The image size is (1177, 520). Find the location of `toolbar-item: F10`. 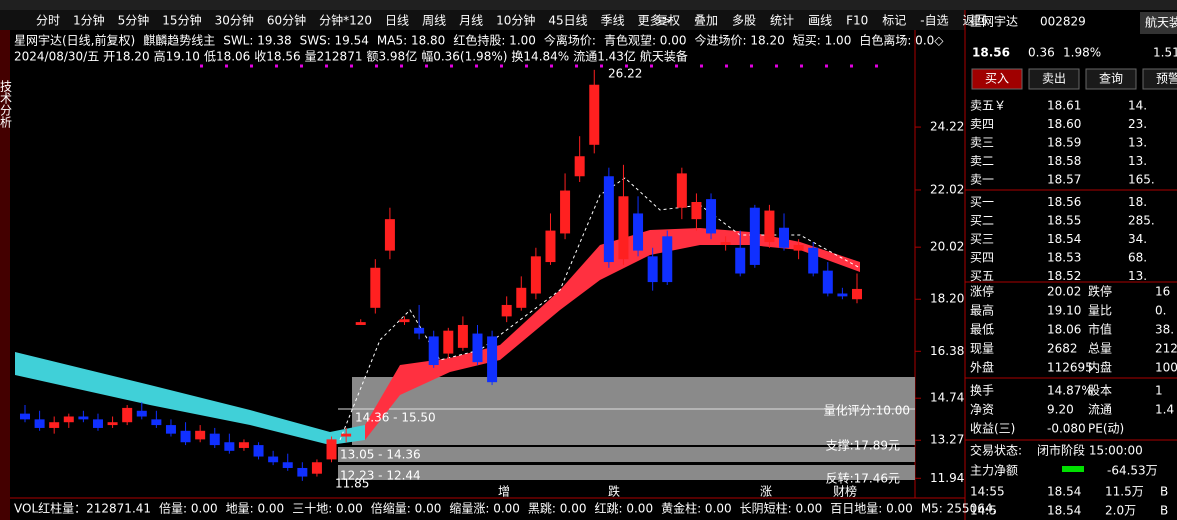

toolbar-item: F10 is located at coordinates (857, 21).